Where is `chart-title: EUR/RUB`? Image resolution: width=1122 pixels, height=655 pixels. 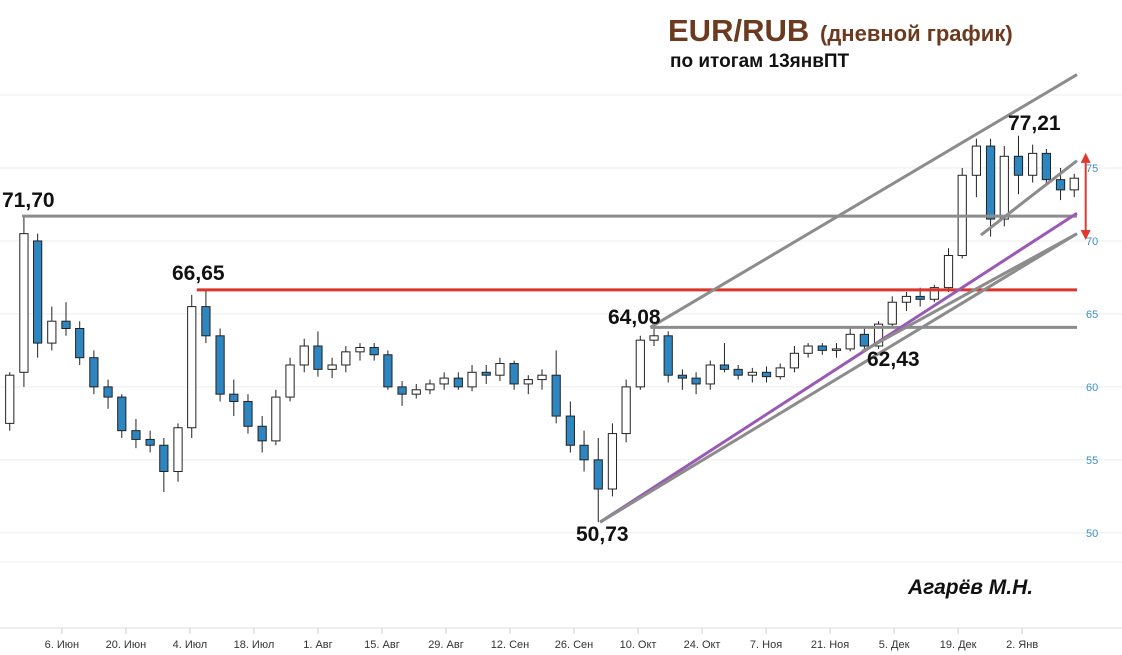 chart-title: EUR/RUB is located at coordinates (738, 30).